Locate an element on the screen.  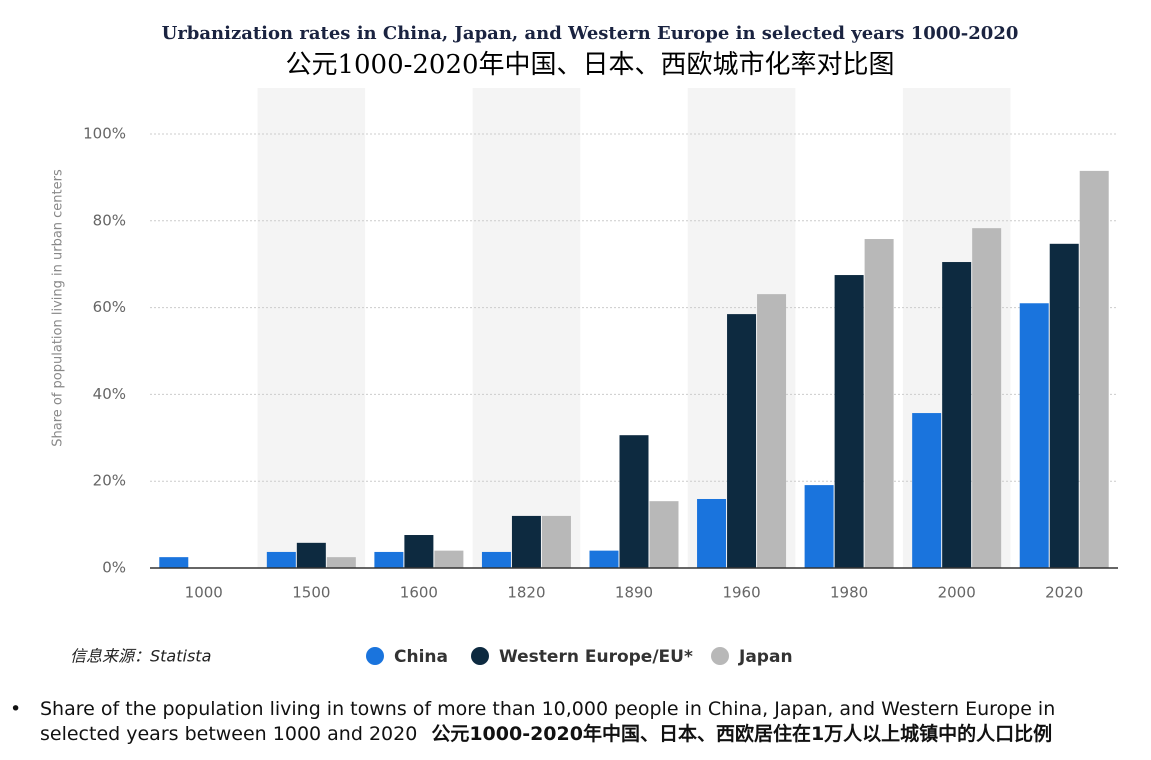
footnote-zh: 公元1000-2020年中国、日本、西欧居住在1万人以上城镇中的人口比例 is located at coordinates (742, 734).